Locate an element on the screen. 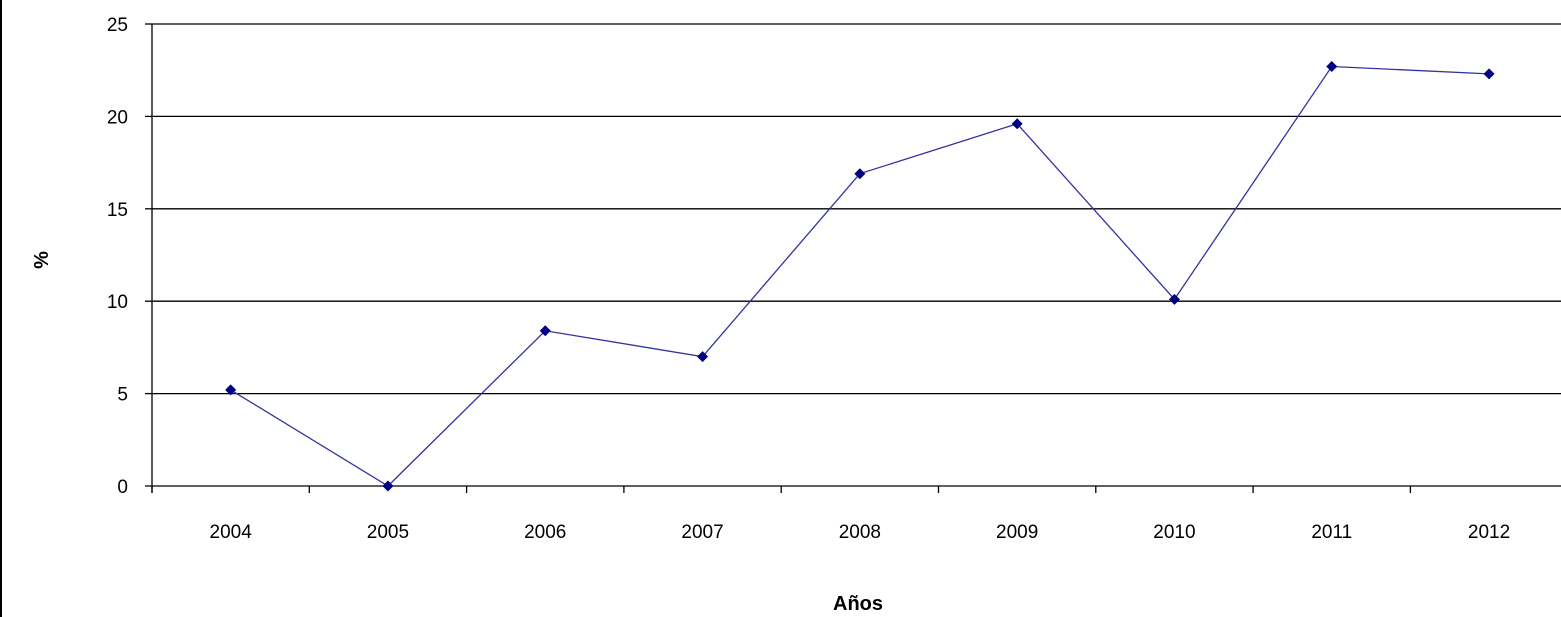  x-tick-label: 2007 is located at coordinates (702, 532).